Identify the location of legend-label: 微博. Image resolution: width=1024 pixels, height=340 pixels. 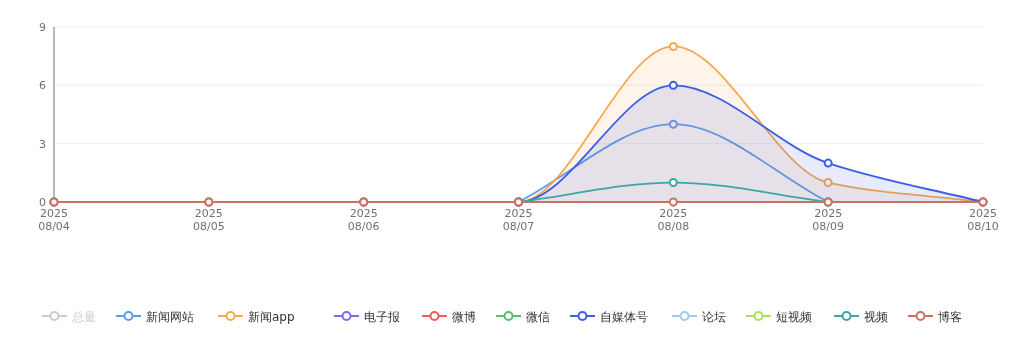
(464, 316).